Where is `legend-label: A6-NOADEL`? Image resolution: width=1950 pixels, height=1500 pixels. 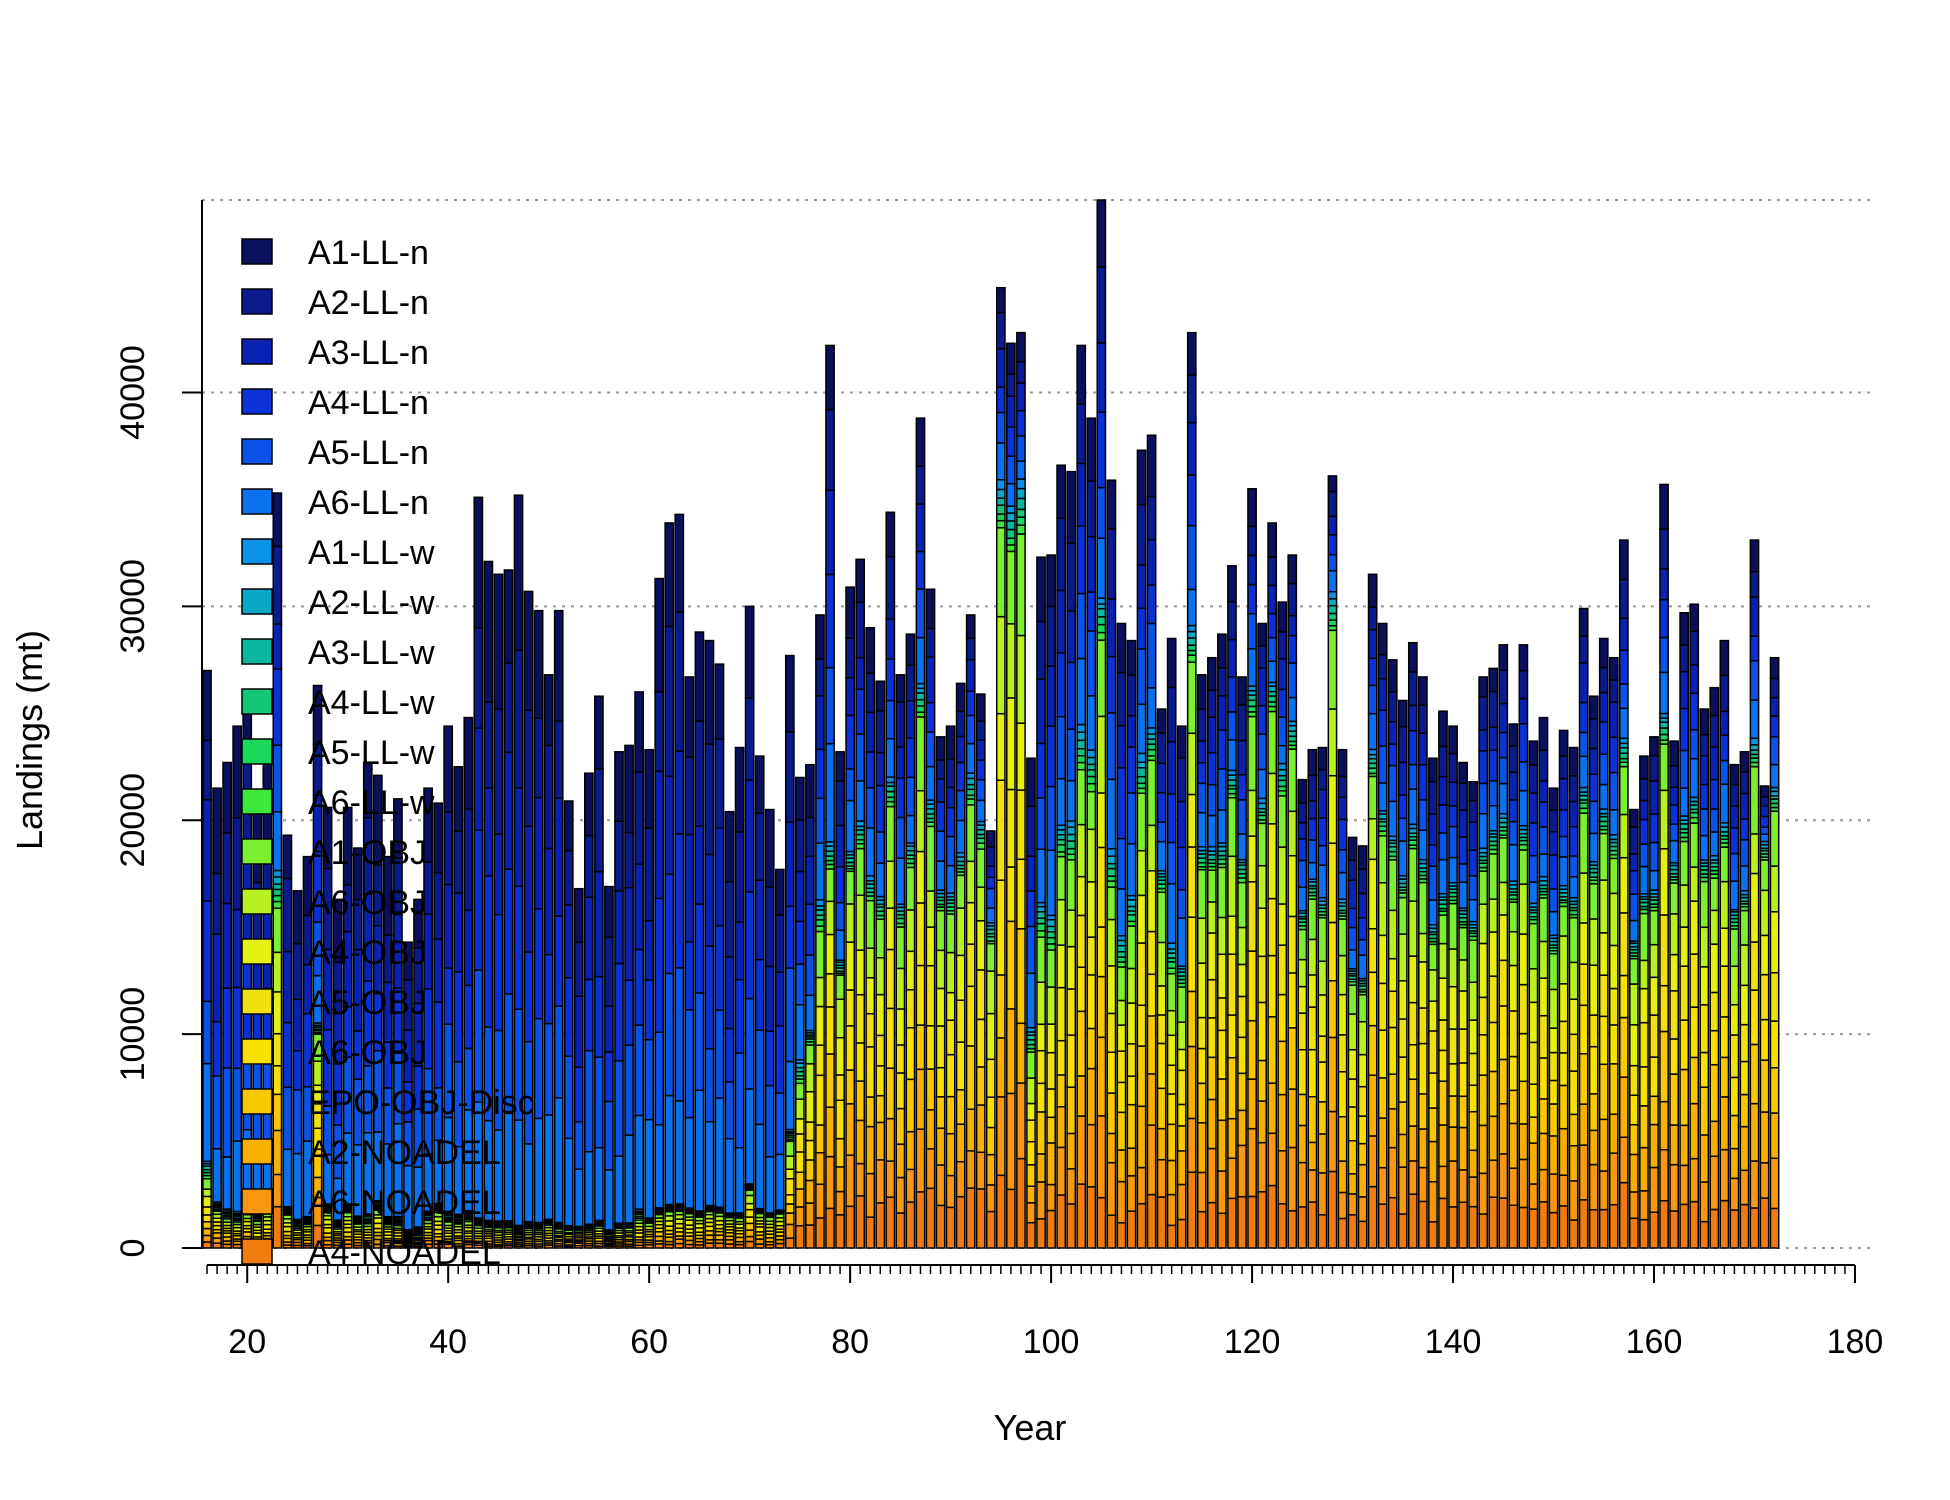 legend-label: A6-NOADEL is located at coordinates (404, 1203).